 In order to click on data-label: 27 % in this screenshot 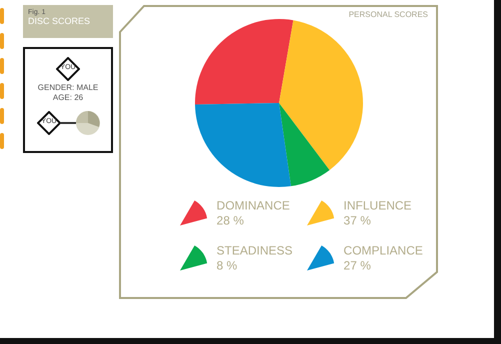, I will do `click(358, 265)`.